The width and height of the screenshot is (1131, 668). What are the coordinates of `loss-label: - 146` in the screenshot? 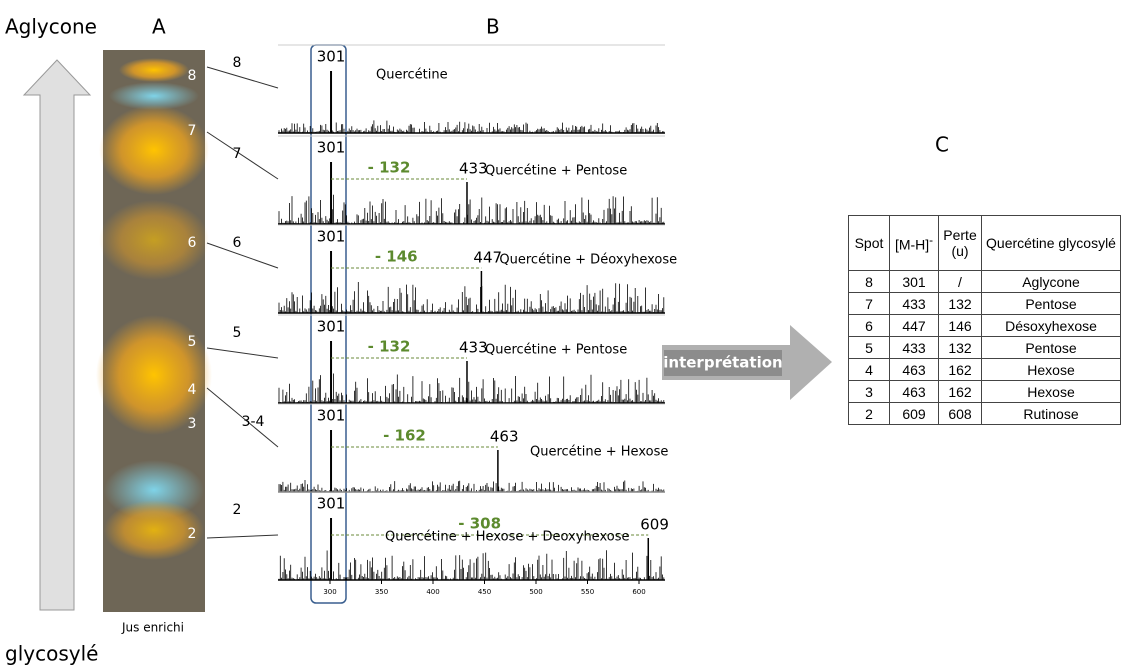 It's located at (396, 257).